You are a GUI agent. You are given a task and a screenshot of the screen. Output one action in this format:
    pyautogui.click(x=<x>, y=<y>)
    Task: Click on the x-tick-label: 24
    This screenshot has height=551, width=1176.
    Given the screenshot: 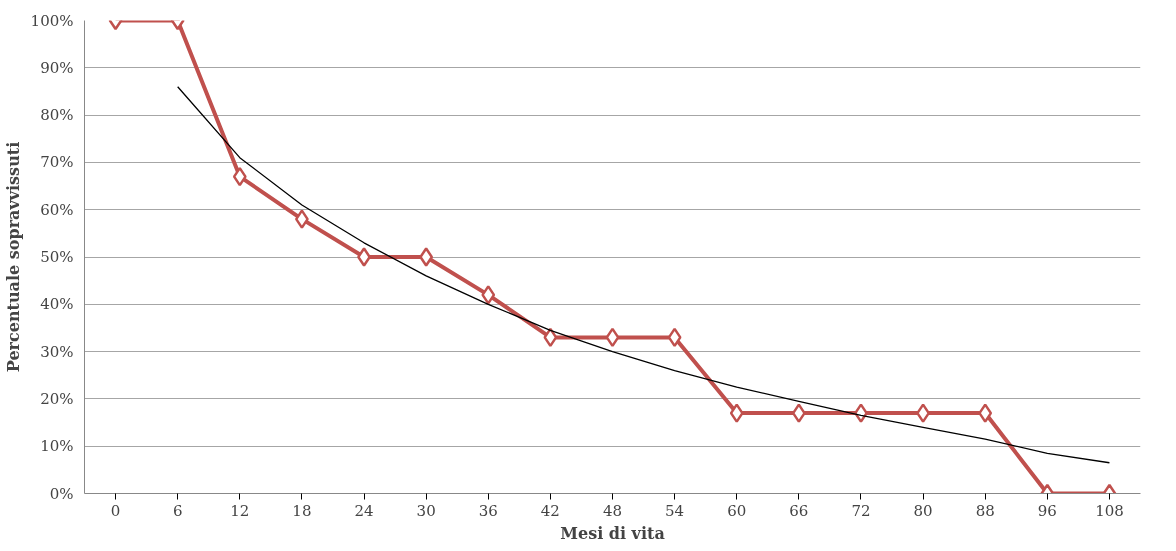 What is the action you would take?
    pyautogui.click(x=364, y=510)
    